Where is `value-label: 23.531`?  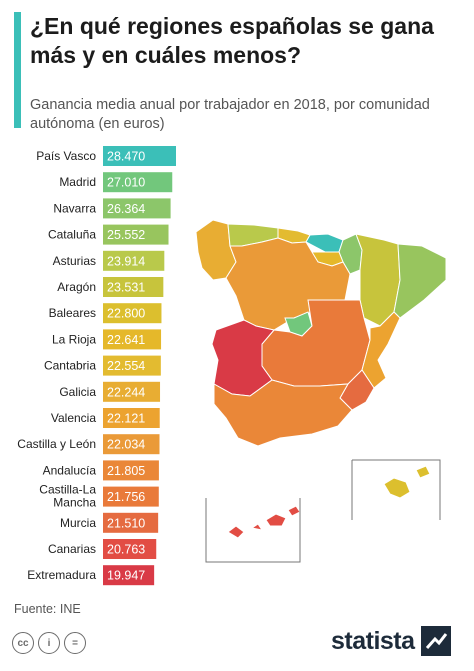 value-label: 23.531 is located at coordinates (126, 288).